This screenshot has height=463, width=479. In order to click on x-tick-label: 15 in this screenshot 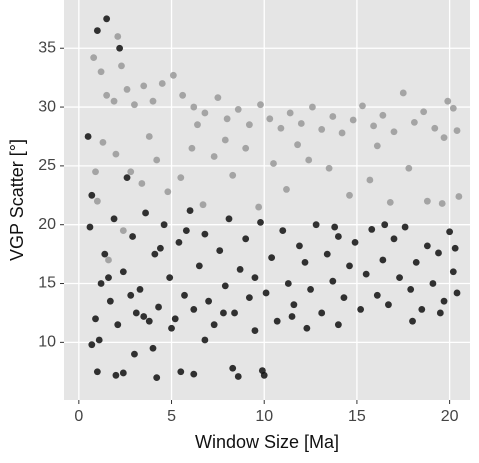, I will do `click(357, 416)`.